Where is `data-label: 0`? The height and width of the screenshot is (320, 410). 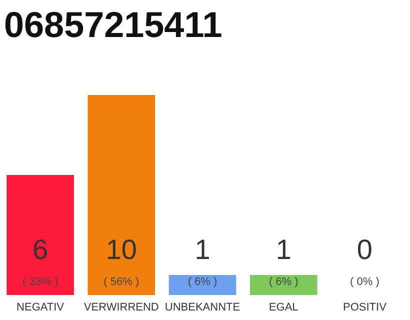 data-label: 0 is located at coordinates (364, 249).